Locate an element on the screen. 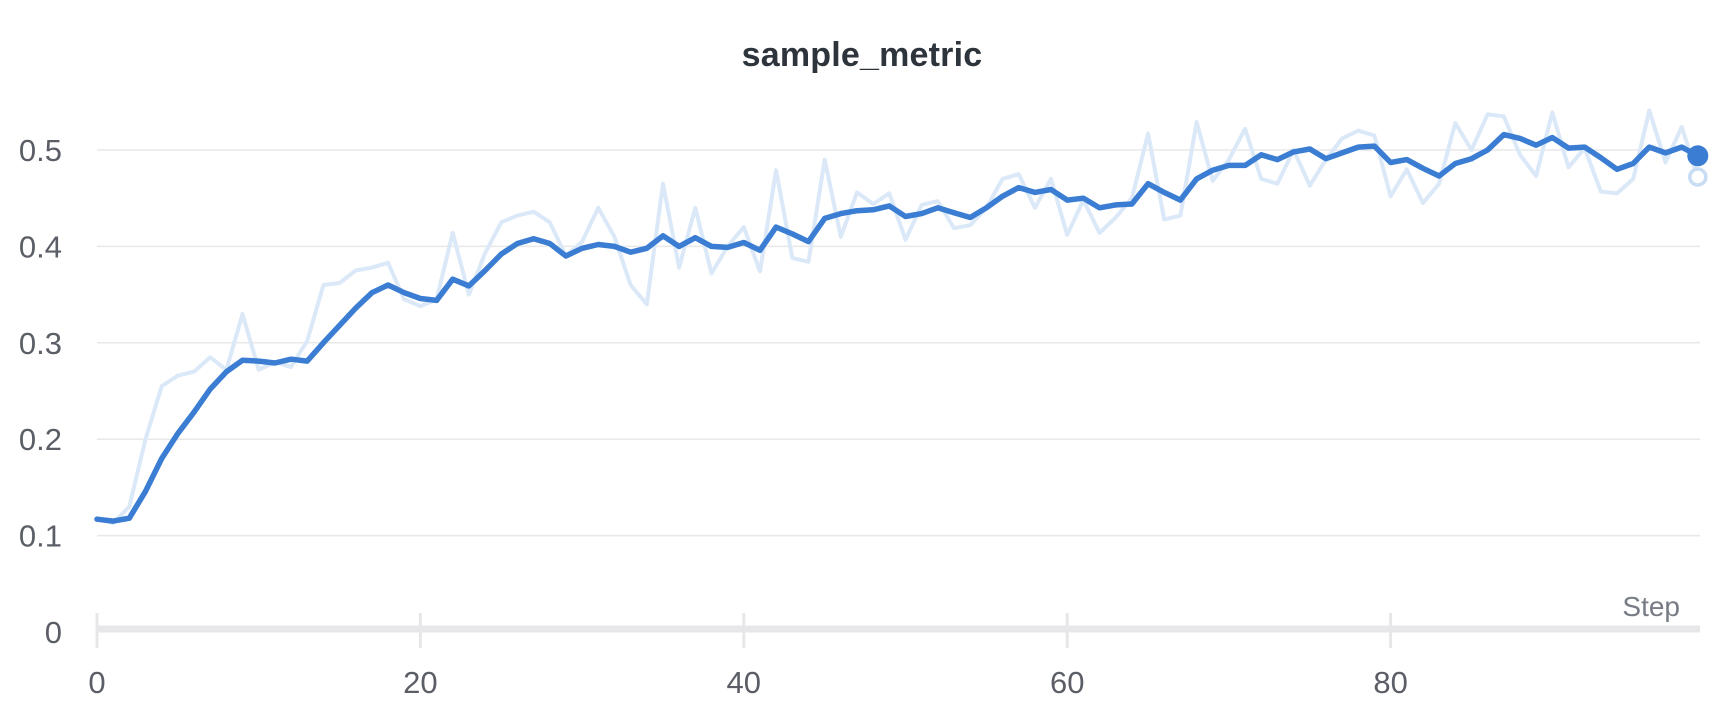  x-axis-line is located at coordinates (898, 629).